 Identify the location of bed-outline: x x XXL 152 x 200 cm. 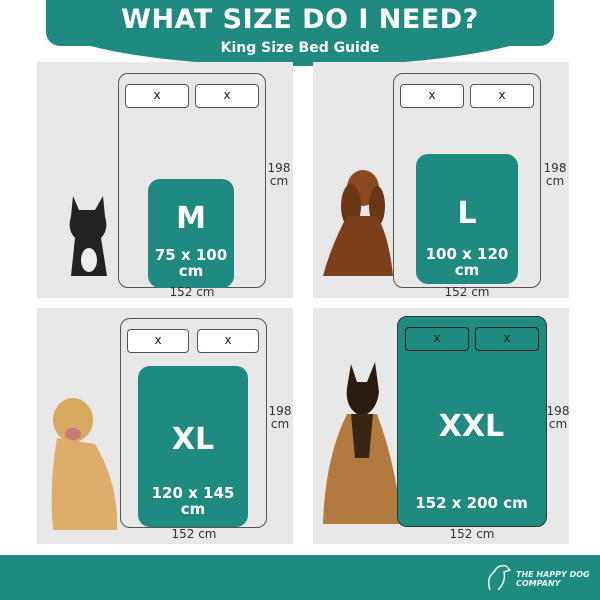
(472, 421).